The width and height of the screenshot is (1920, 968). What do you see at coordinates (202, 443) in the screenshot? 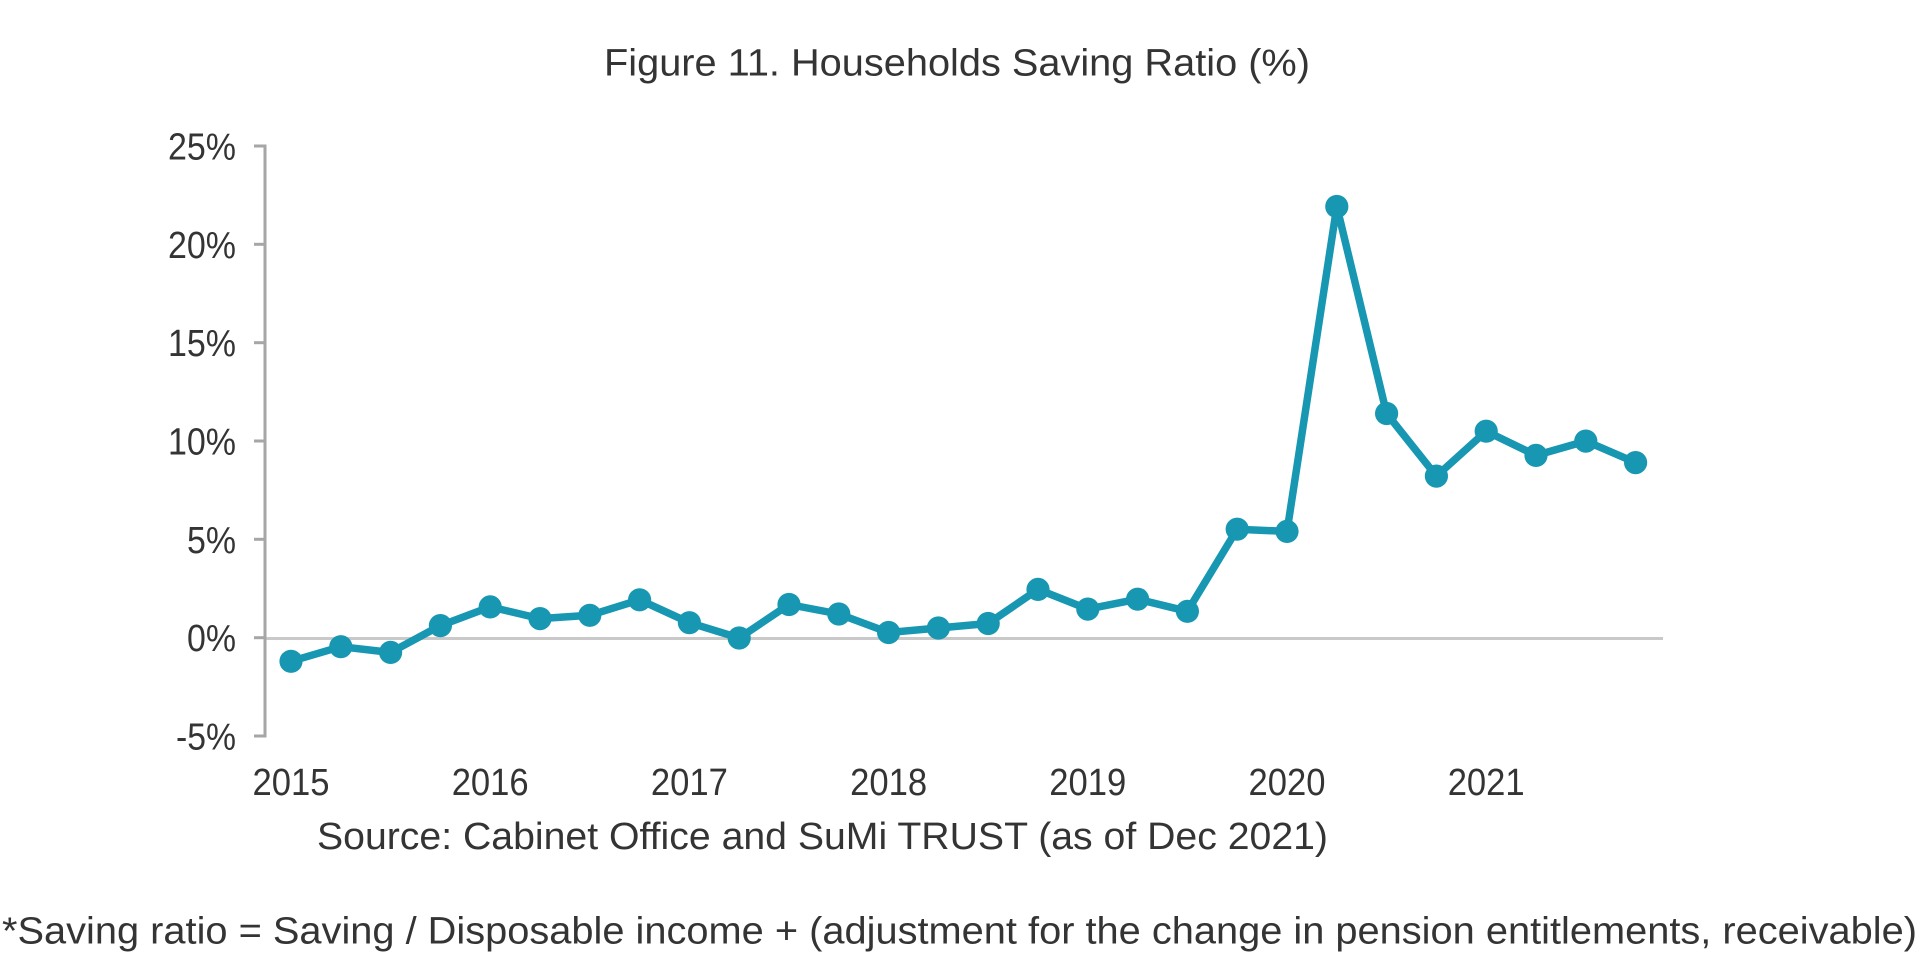
I see `svg-text: 10%` at bounding box center [202, 443].